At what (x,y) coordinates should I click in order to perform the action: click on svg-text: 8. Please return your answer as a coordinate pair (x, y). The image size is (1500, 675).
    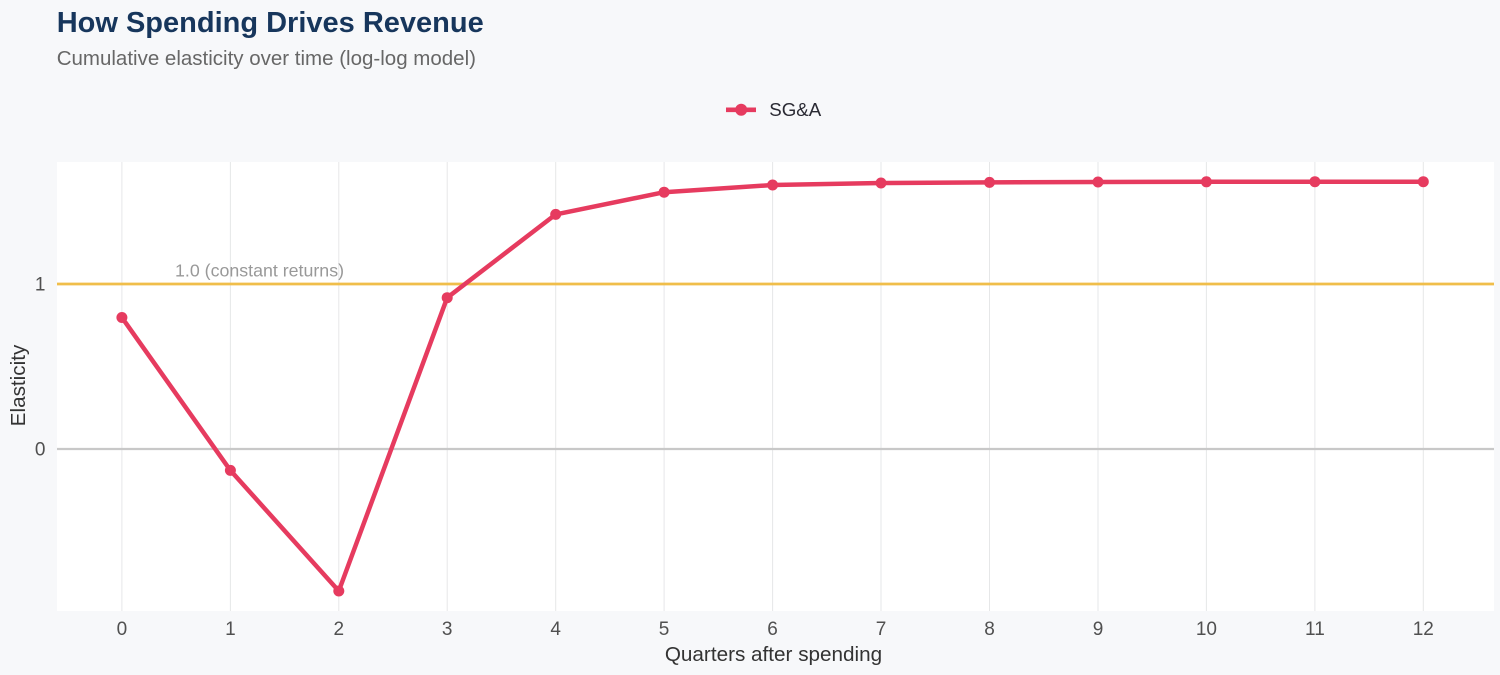
    Looking at the image, I should click on (989, 629).